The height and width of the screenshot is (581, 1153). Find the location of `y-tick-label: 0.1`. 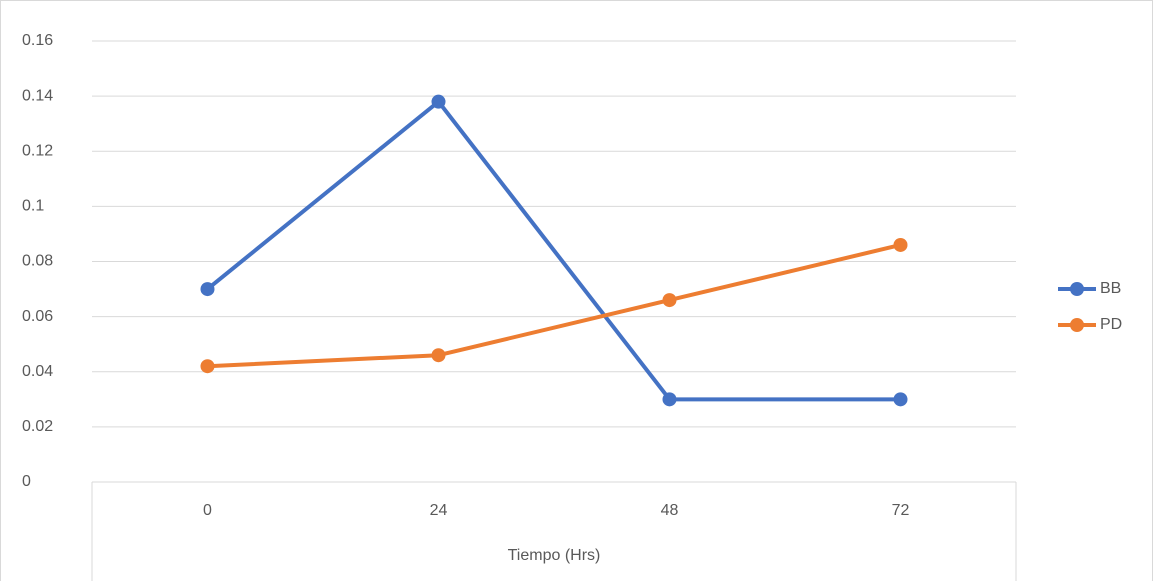

y-tick-label: 0.1 is located at coordinates (33, 206).